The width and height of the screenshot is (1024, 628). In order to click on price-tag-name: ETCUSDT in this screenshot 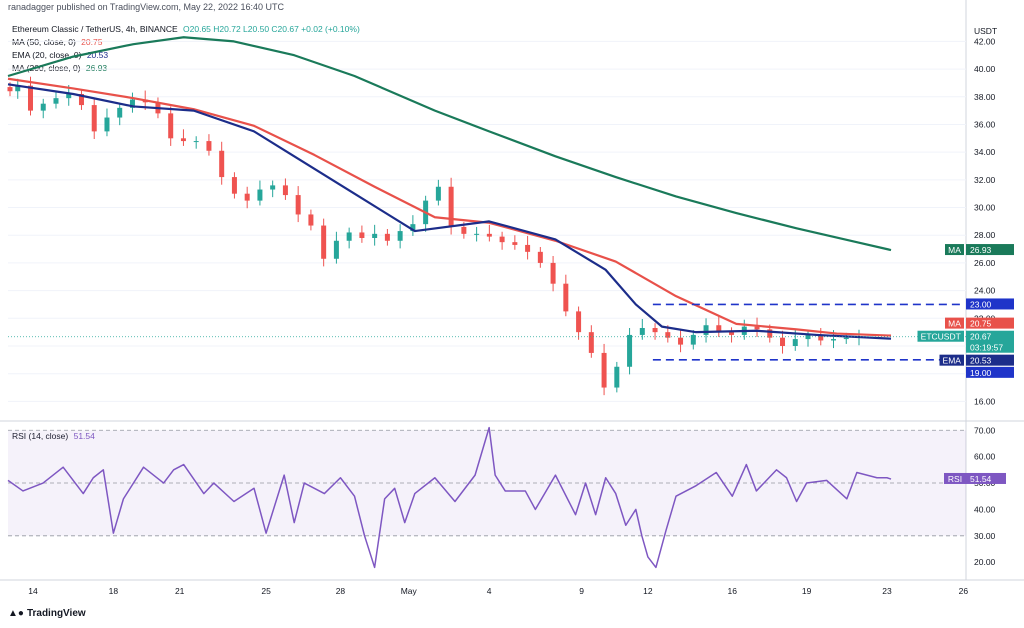, I will do `click(941, 337)`.